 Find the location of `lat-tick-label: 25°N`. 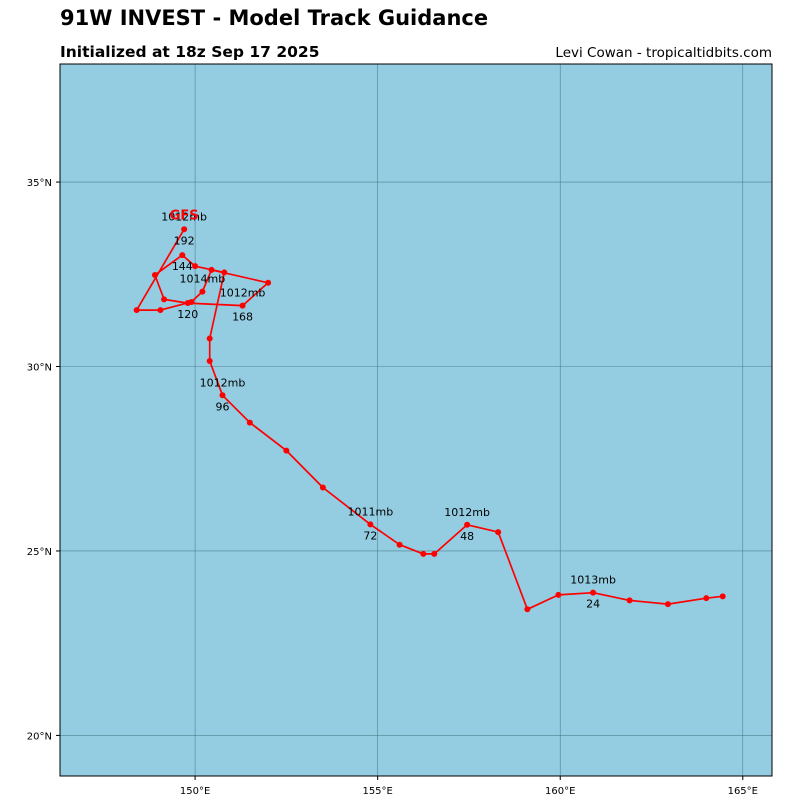

lat-tick-label: 25°N is located at coordinates (39, 552).